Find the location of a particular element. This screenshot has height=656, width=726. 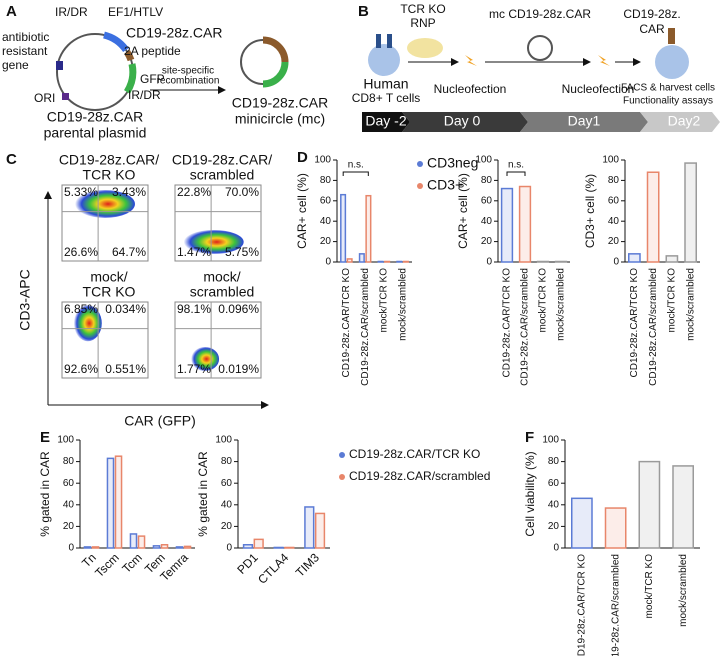

label: recombination is located at coordinates (188, 81).